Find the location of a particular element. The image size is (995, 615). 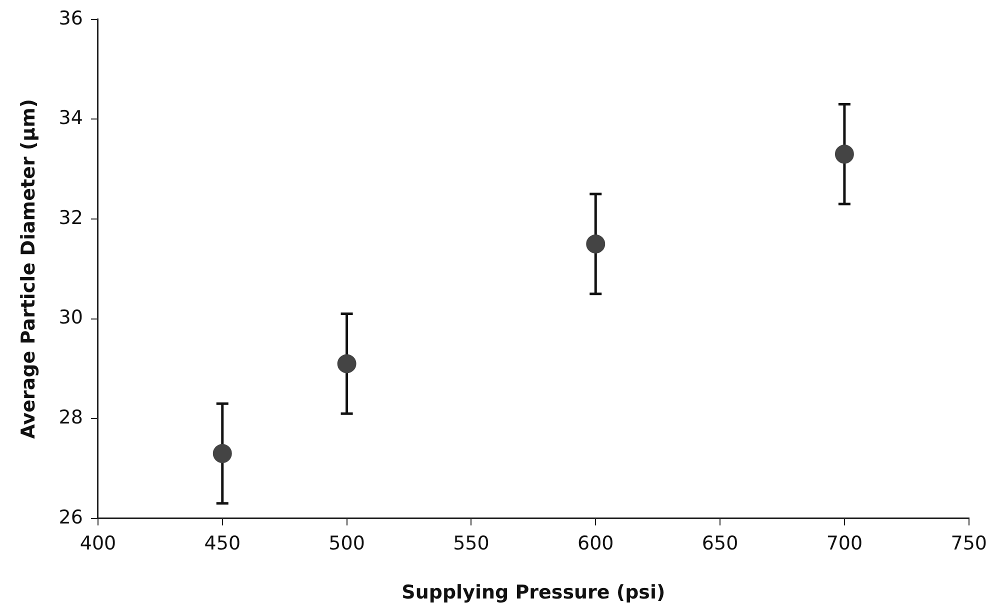

y-tick-label: 30 is located at coordinates (70, 317).